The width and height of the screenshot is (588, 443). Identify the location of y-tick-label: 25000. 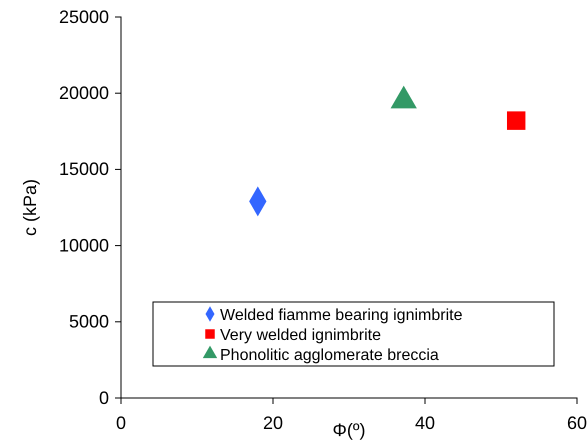
(83, 16).